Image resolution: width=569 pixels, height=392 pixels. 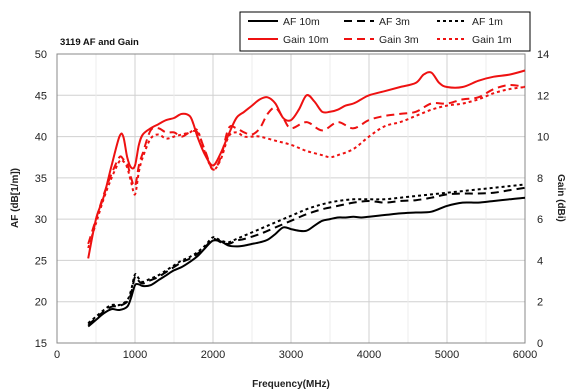 What do you see at coordinates (291, 384) in the screenshot?
I see `x-axis-label: Frequency(MHz)` at bounding box center [291, 384].